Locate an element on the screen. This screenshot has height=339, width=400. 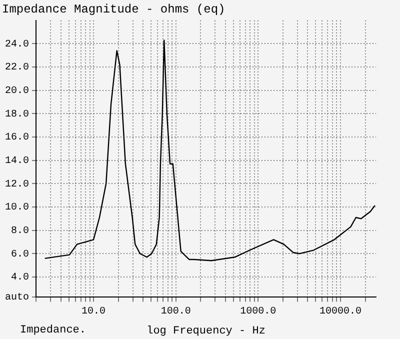
x-axis-title: log Frequency - Hz is located at coordinates (206, 331).